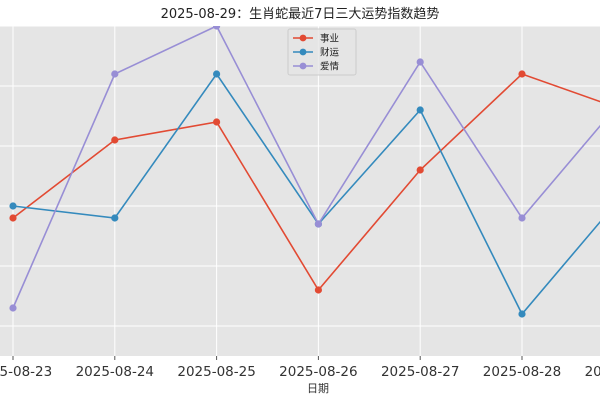 This screenshot has height=400, width=600. What do you see at coordinates (420, 372) in the screenshot?
I see `x-tick-label: 2025-08-27` at bounding box center [420, 372].